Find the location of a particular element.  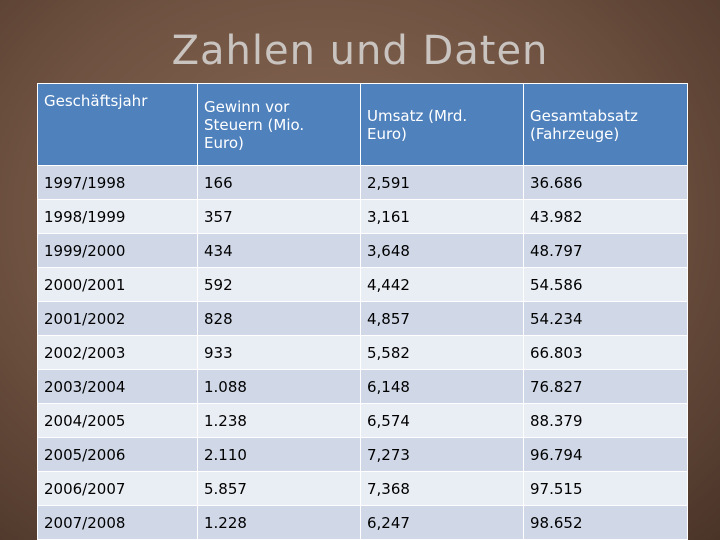

table-row: 1999/2000 434 3,648 48.797 is located at coordinates (362, 250).